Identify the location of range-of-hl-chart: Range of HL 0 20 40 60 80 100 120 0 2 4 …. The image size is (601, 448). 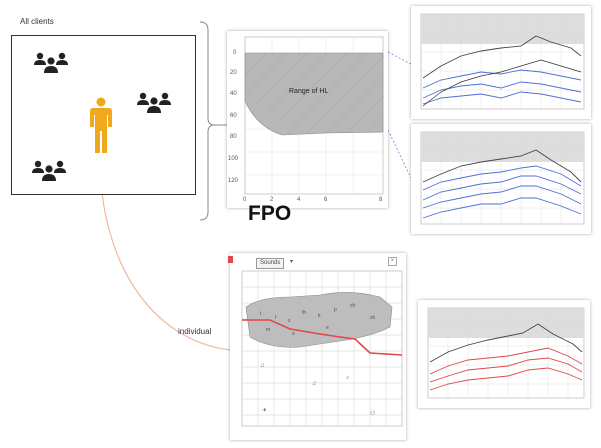
(307, 119).